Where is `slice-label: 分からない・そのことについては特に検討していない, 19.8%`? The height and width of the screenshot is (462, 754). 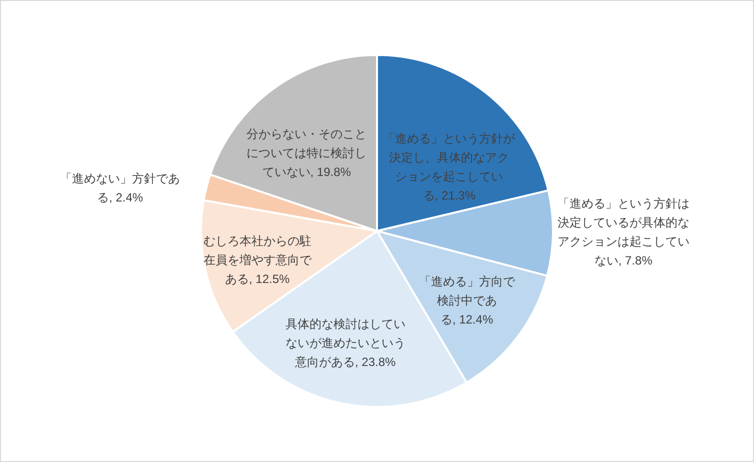
slice-label: 分からない・そのことについては特に検討していない, 19.8% is located at coordinates (306, 152).